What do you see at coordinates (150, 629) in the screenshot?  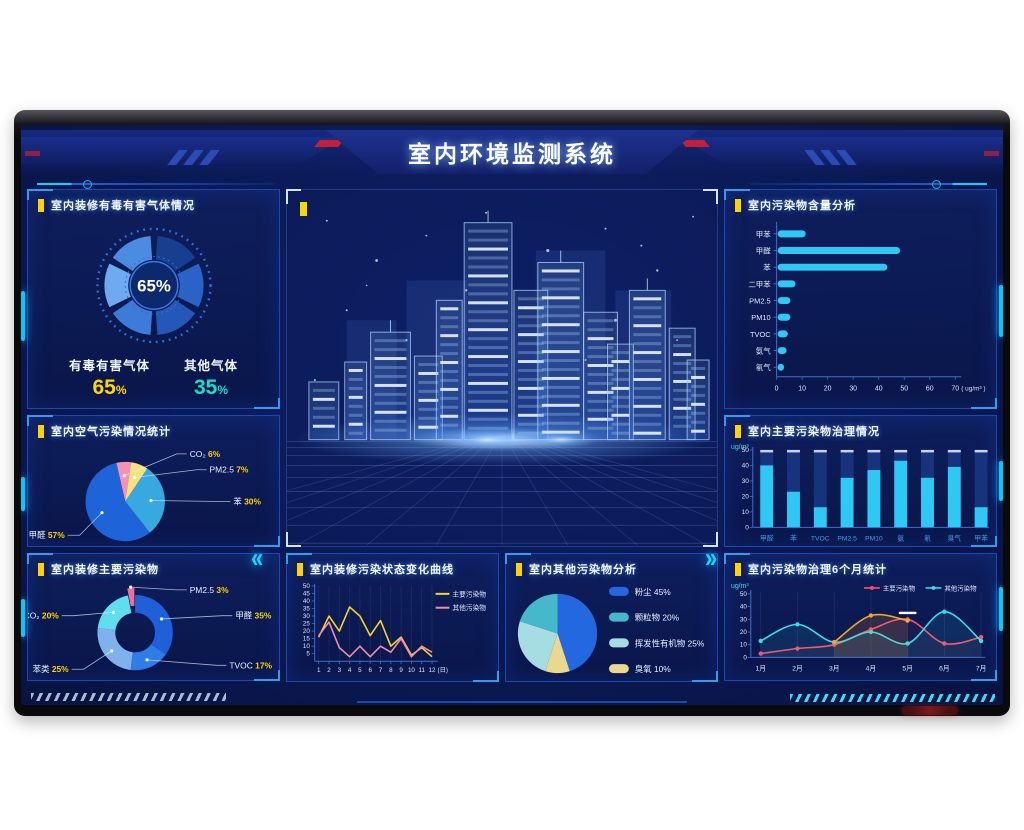 I see `main-pollutants-donut-chart: PM2.5 3% 甲醛 35% TVOC 17% 苯类 25% CO₂ 20%` at bounding box center [150, 629].